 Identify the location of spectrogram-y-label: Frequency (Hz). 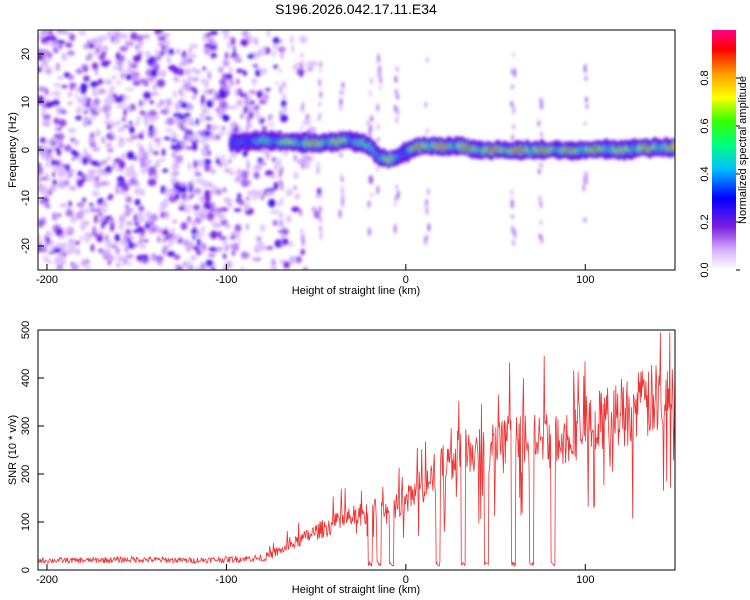
(13, 150).